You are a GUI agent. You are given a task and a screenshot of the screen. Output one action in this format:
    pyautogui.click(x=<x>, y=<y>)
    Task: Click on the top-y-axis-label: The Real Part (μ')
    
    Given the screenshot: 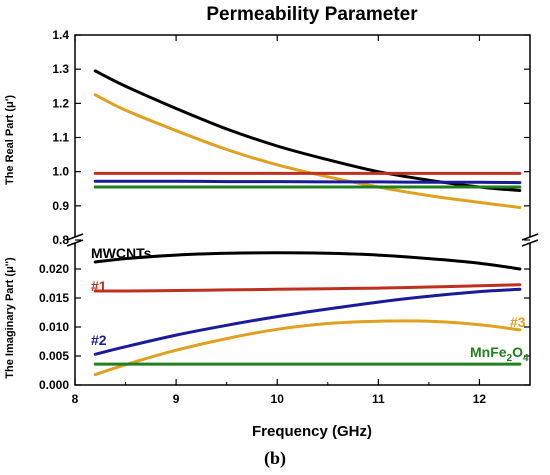 What is the action you would take?
    pyautogui.click(x=10, y=140)
    